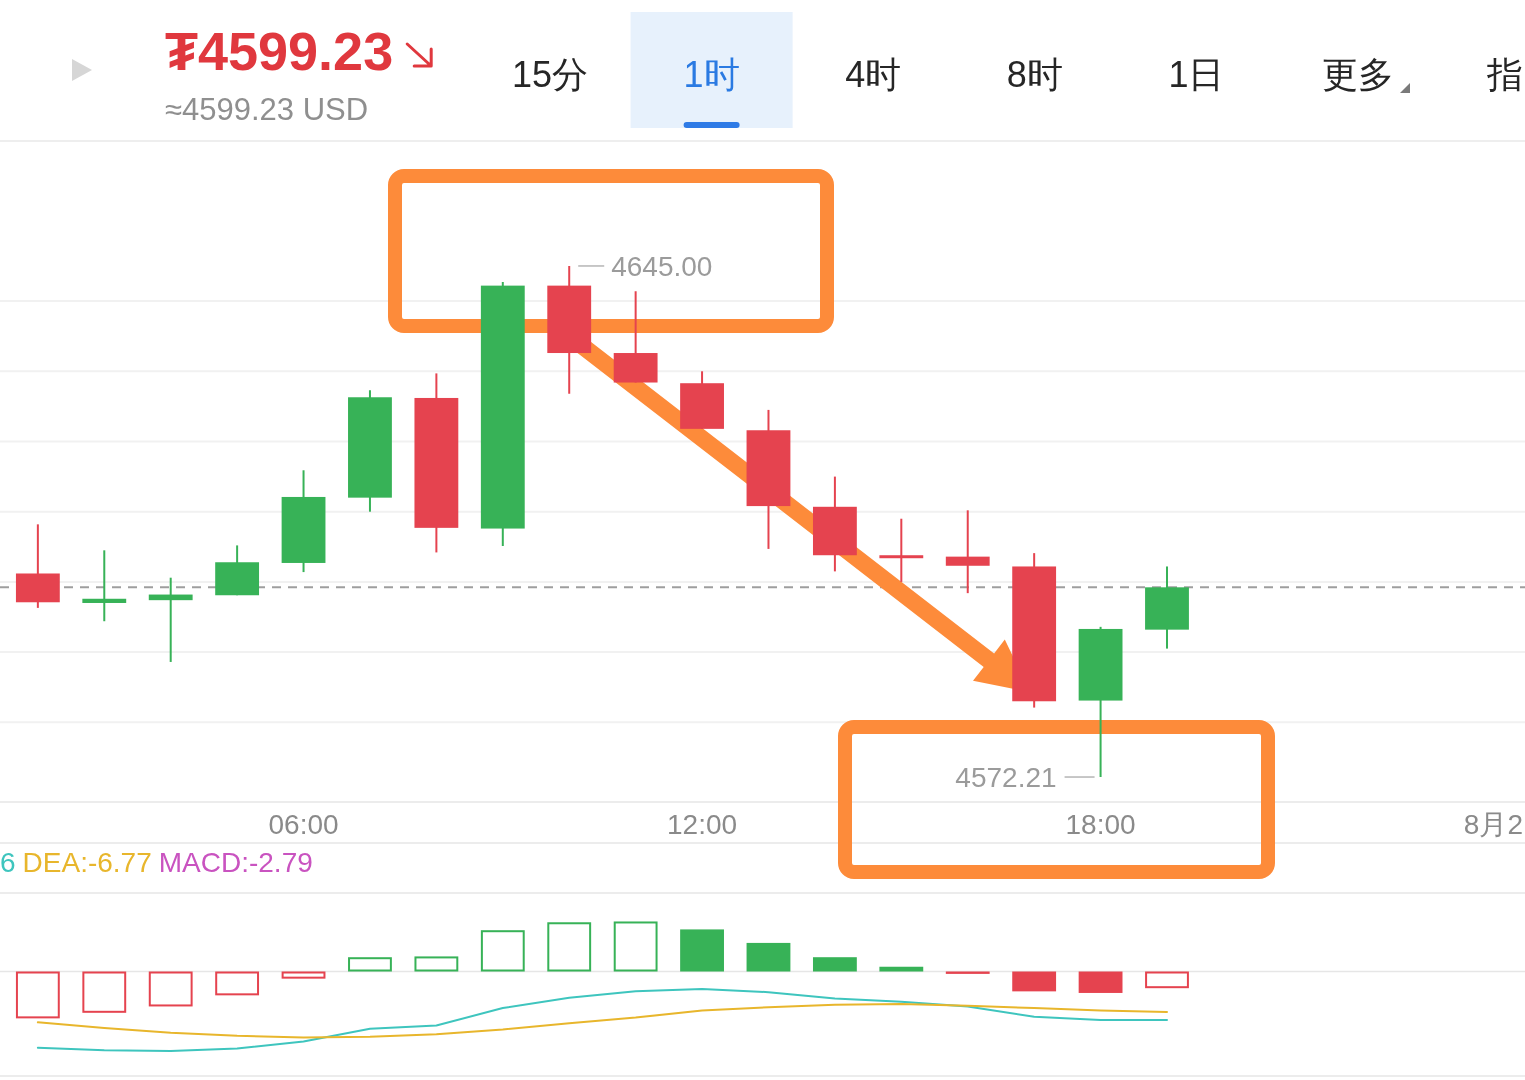 The image size is (1525, 1080). Describe the element at coordinates (1100, 824) in the screenshot. I see `x-tick-label: 18:00` at that location.